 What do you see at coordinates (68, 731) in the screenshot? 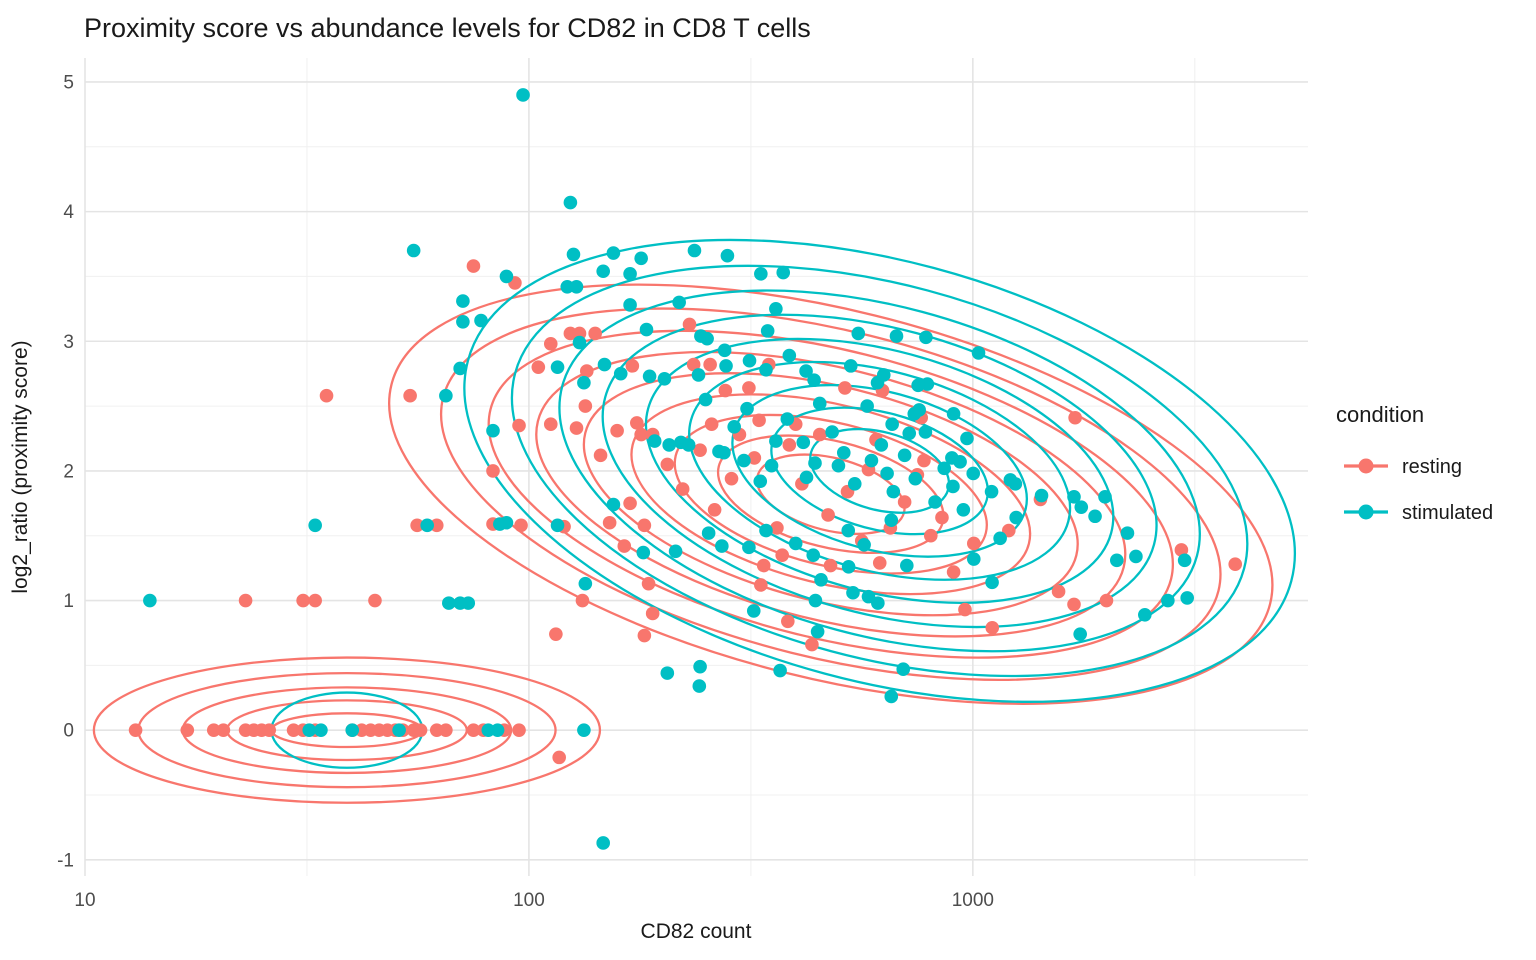
I see `y-tick-label: 0` at bounding box center [68, 731].